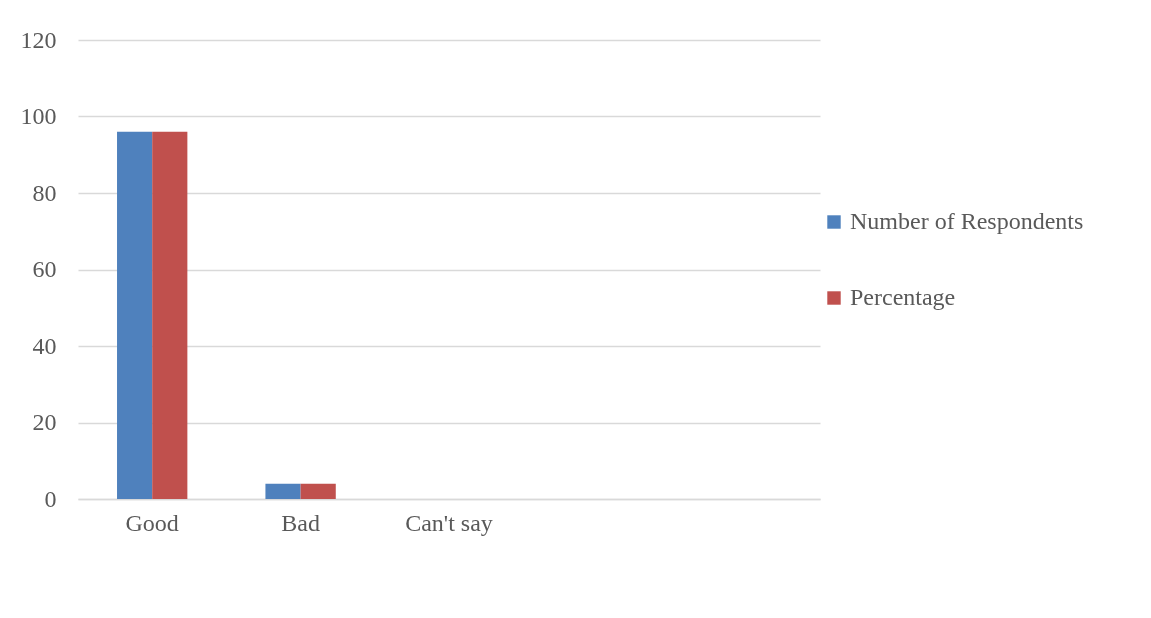  I want to click on y-tick-label: 100, so click(38, 116).